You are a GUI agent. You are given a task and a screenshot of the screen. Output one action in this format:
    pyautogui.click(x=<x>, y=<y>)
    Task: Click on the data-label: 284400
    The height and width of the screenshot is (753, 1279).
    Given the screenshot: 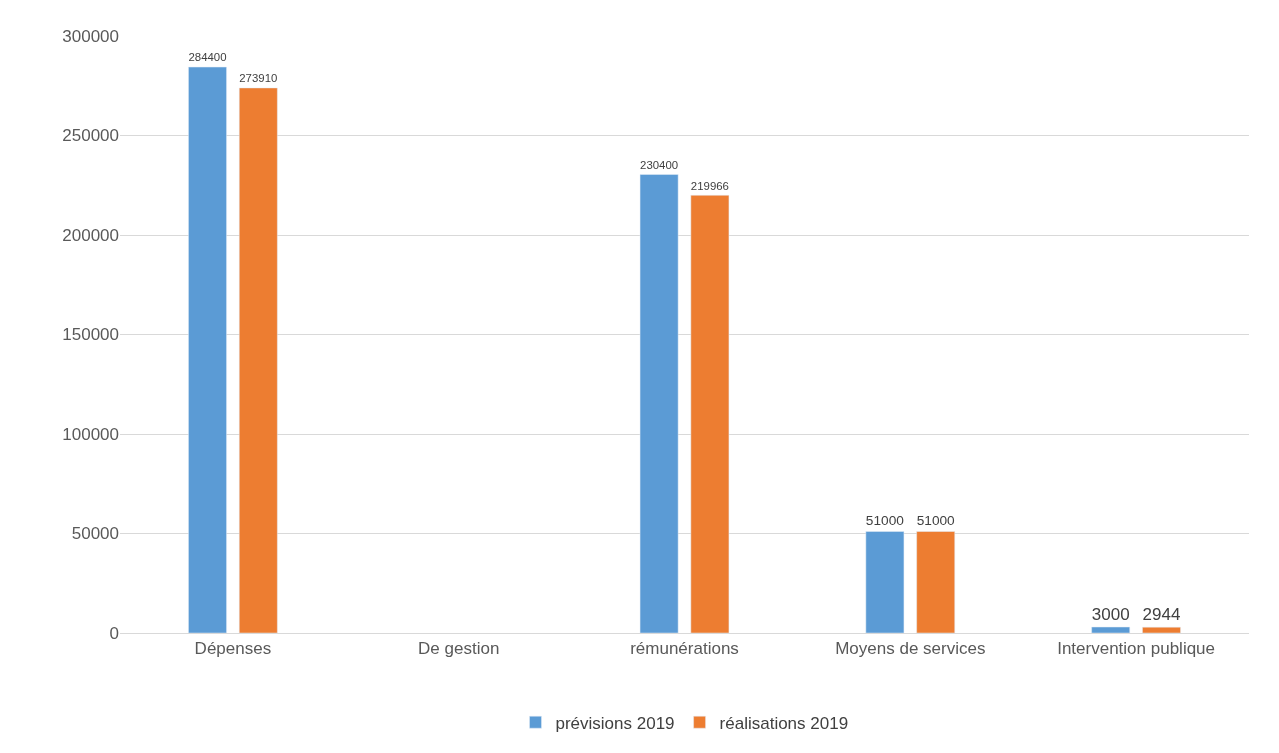 What is the action you would take?
    pyautogui.click(x=207, y=57)
    